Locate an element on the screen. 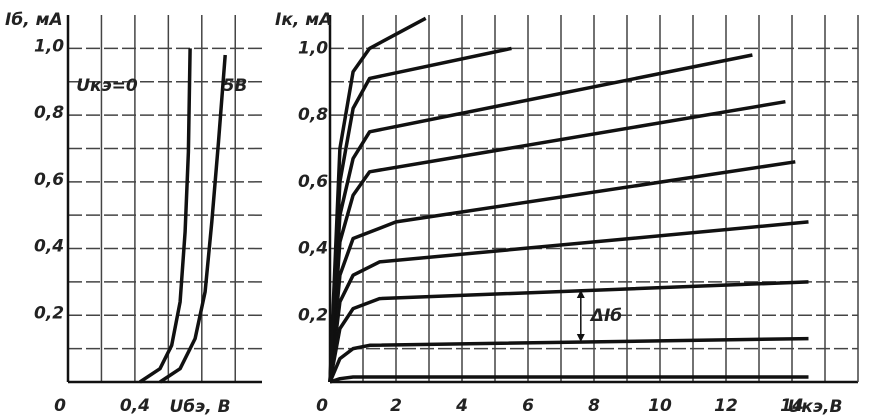 This screenshot has height=418, width=874. series-label: Uкэ=0 is located at coordinates (107, 86).